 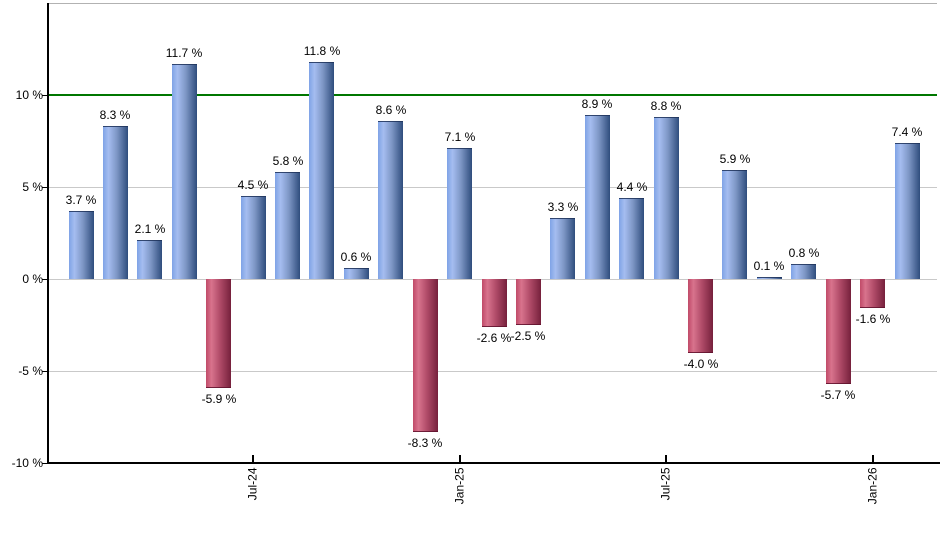 I want to click on y-tick-label: 0 %, so click(x=32, y=279).